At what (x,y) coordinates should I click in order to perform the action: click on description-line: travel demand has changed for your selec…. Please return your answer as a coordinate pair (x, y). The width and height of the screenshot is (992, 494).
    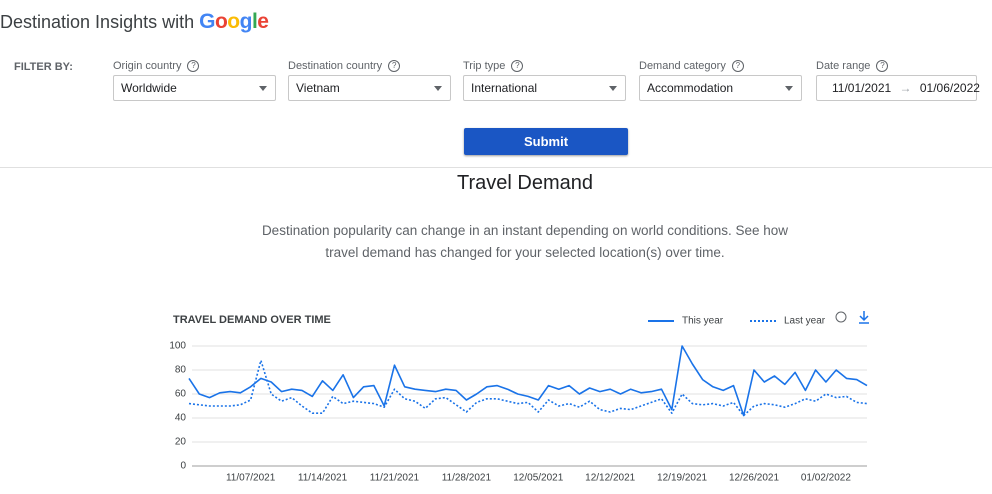
    Looking at the image, I should click on (525, 252).